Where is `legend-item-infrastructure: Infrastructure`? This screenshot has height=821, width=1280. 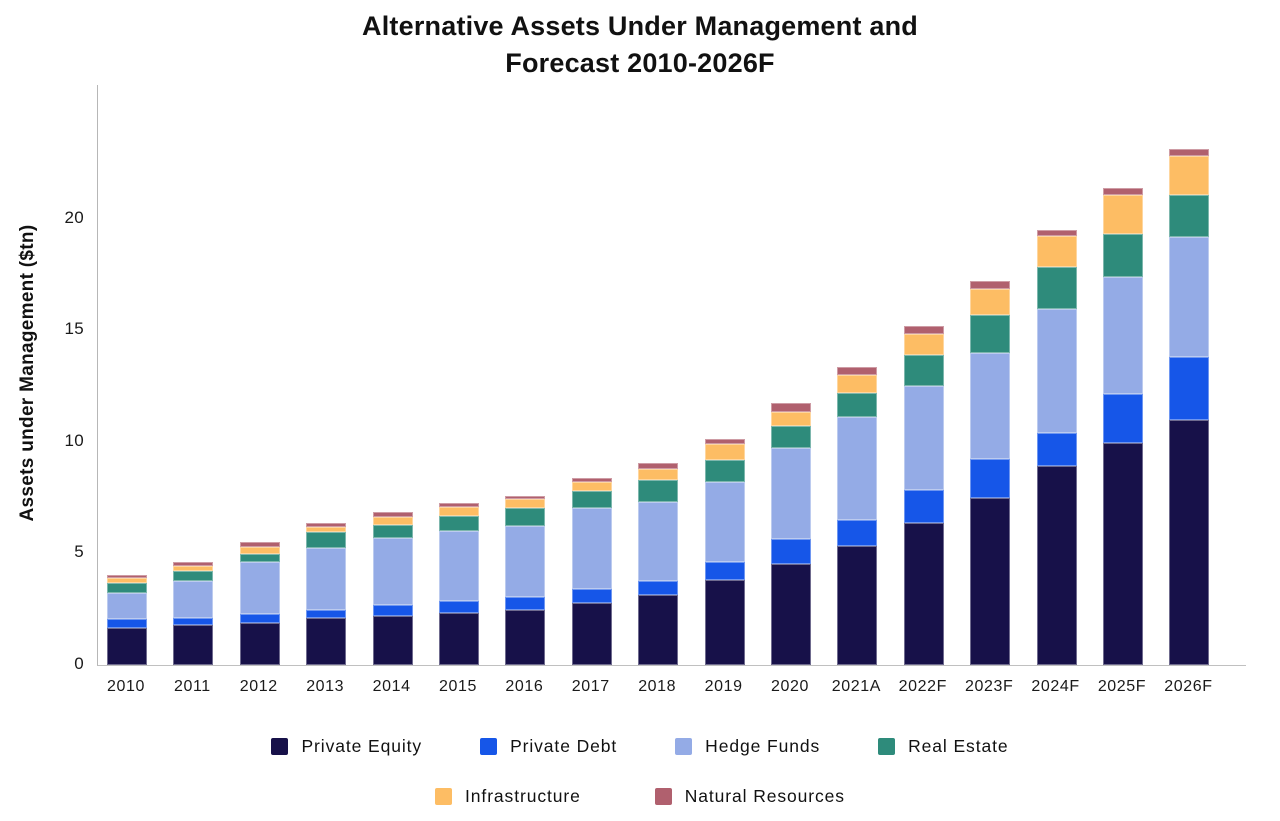
legend-item-infrastructure: Infrastructure is located at coordinates (508, 796).